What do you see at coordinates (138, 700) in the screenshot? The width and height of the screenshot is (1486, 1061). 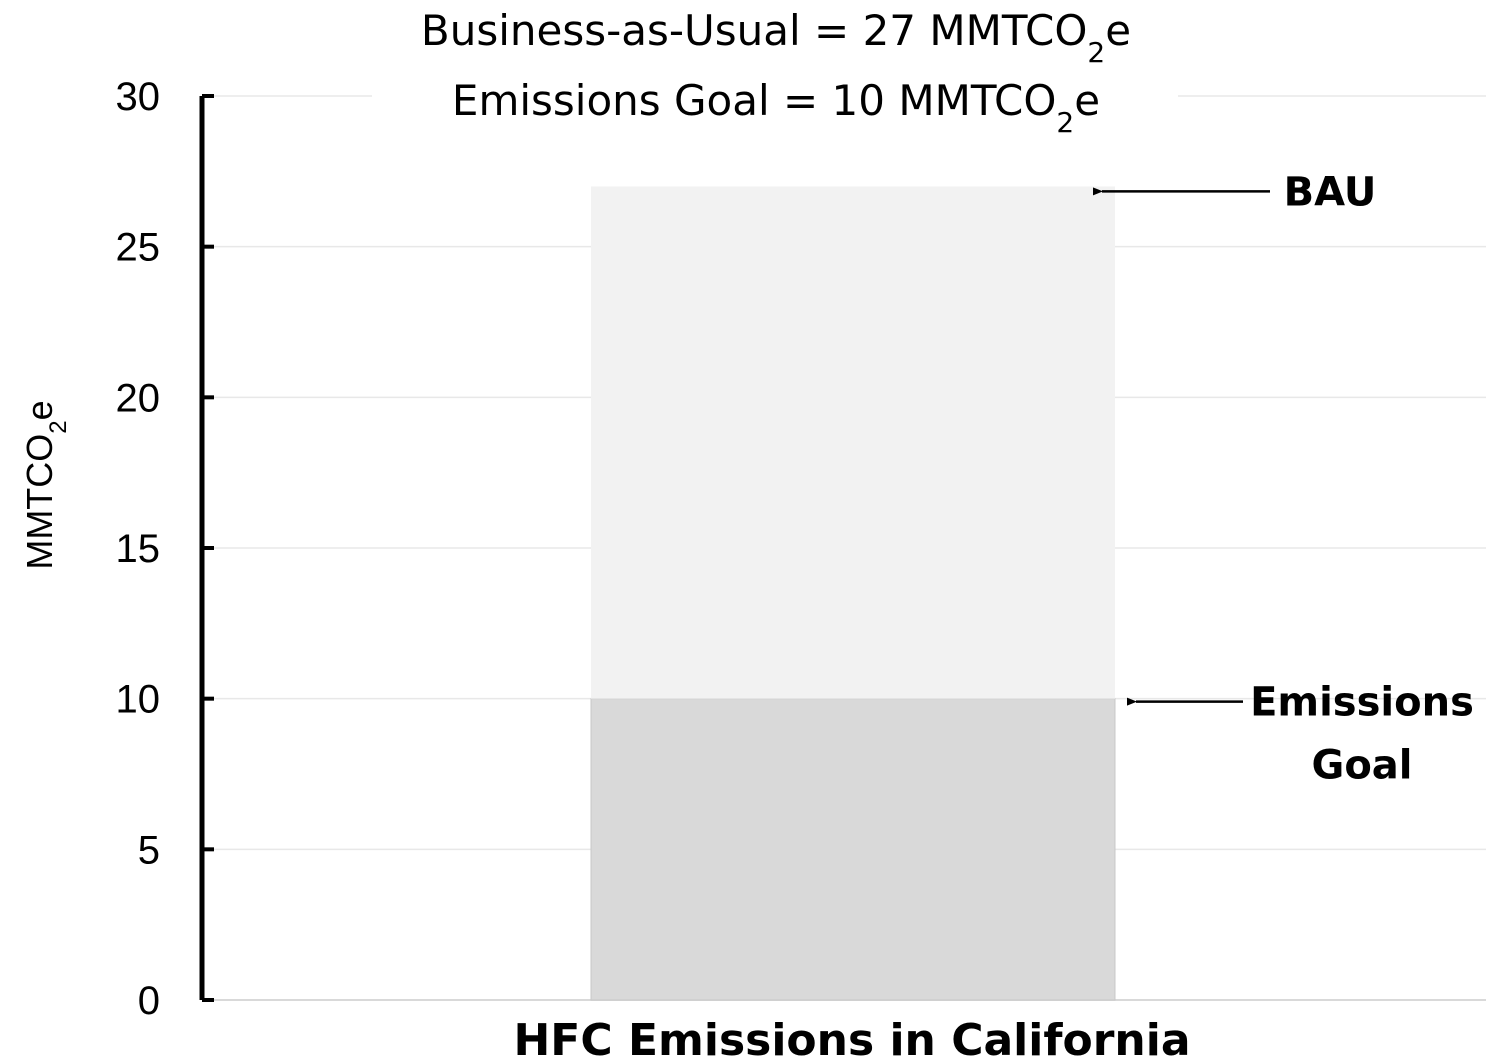 I see `y-tick-label: 10` at bounding box center [138, 700].